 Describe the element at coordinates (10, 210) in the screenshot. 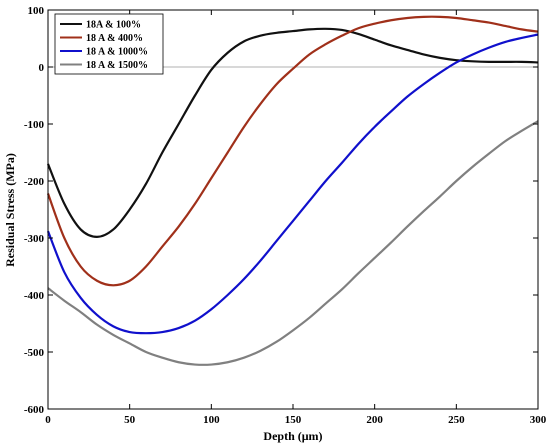

I see `y-axis-label: Residual Stress (MPa)` at that location.